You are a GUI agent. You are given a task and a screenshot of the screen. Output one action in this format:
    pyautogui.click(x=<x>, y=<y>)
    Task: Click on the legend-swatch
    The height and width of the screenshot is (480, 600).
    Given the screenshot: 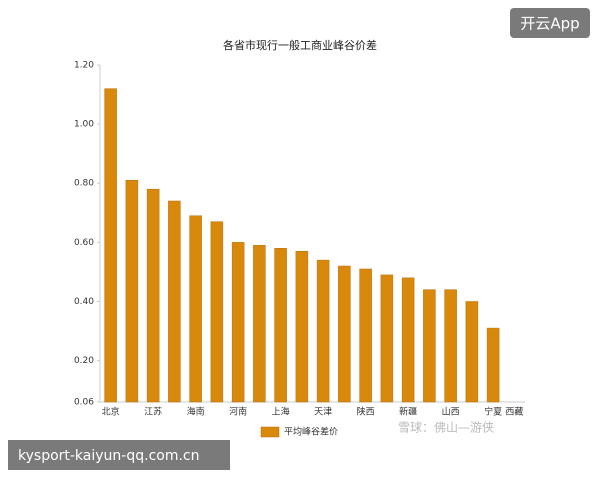 What is the action you would take?
    pyautogui.click(x=270, y=432)
    